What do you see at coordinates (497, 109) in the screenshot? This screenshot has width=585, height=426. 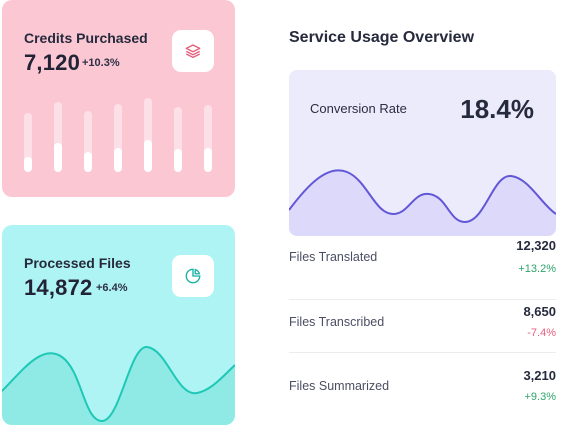 I see `conversion-value: 18.4%` at bounding box center [497, 109].